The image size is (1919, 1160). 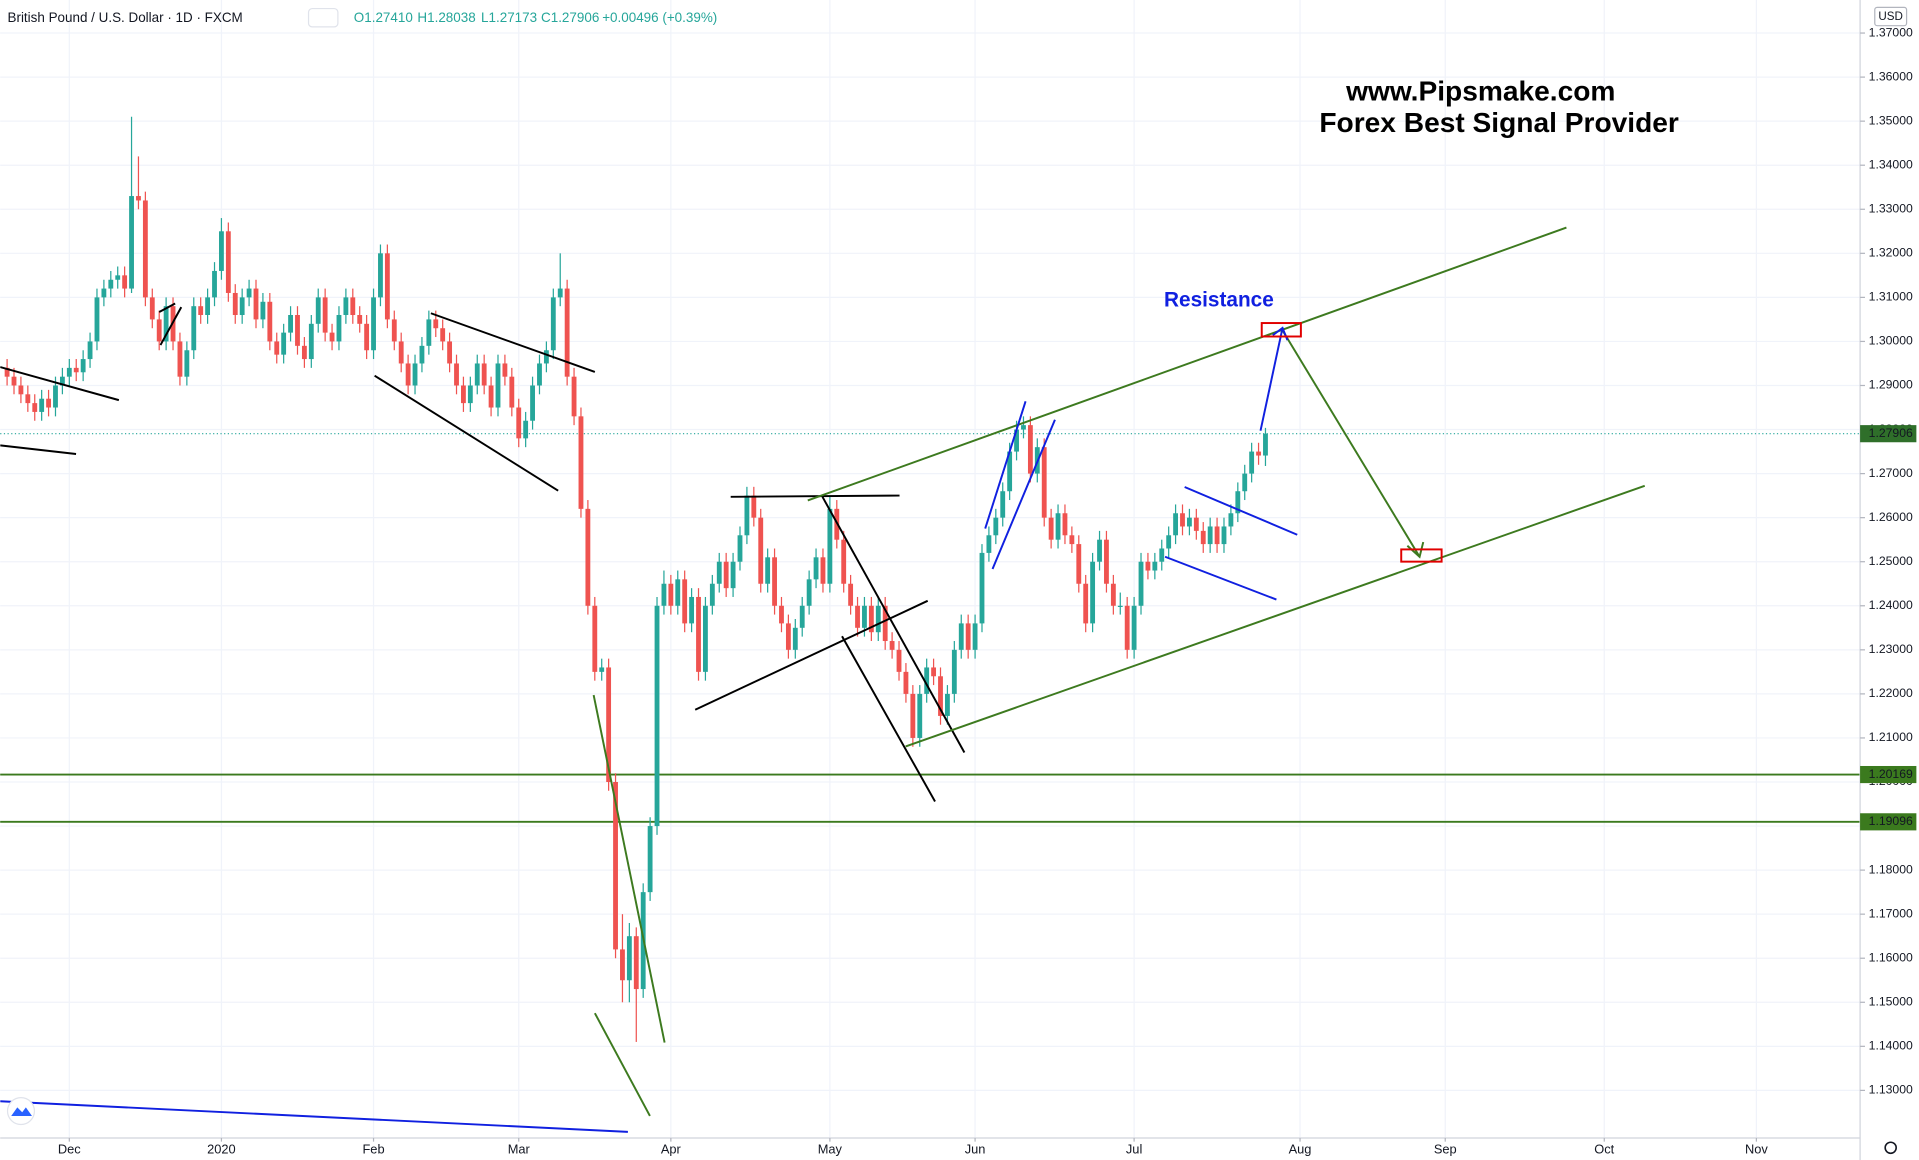 What do you see at coordinates (1891, 341) in the screenshot?
I see `y-tick-label: 1.30000` at bounding box center [1891, 341].